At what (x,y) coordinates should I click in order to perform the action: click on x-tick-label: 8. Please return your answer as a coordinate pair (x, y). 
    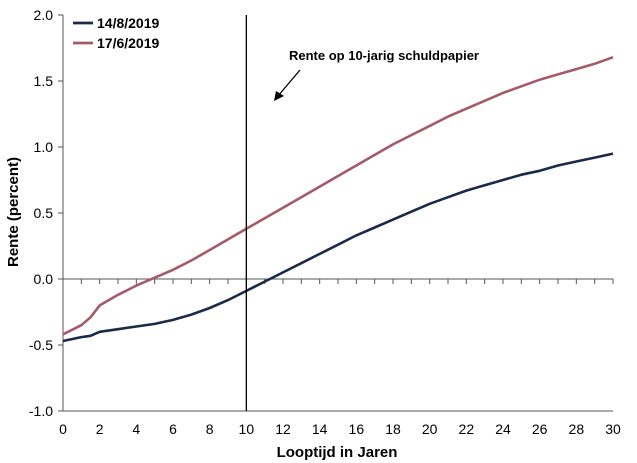
    Looking at the image, I should click on (210, 429).